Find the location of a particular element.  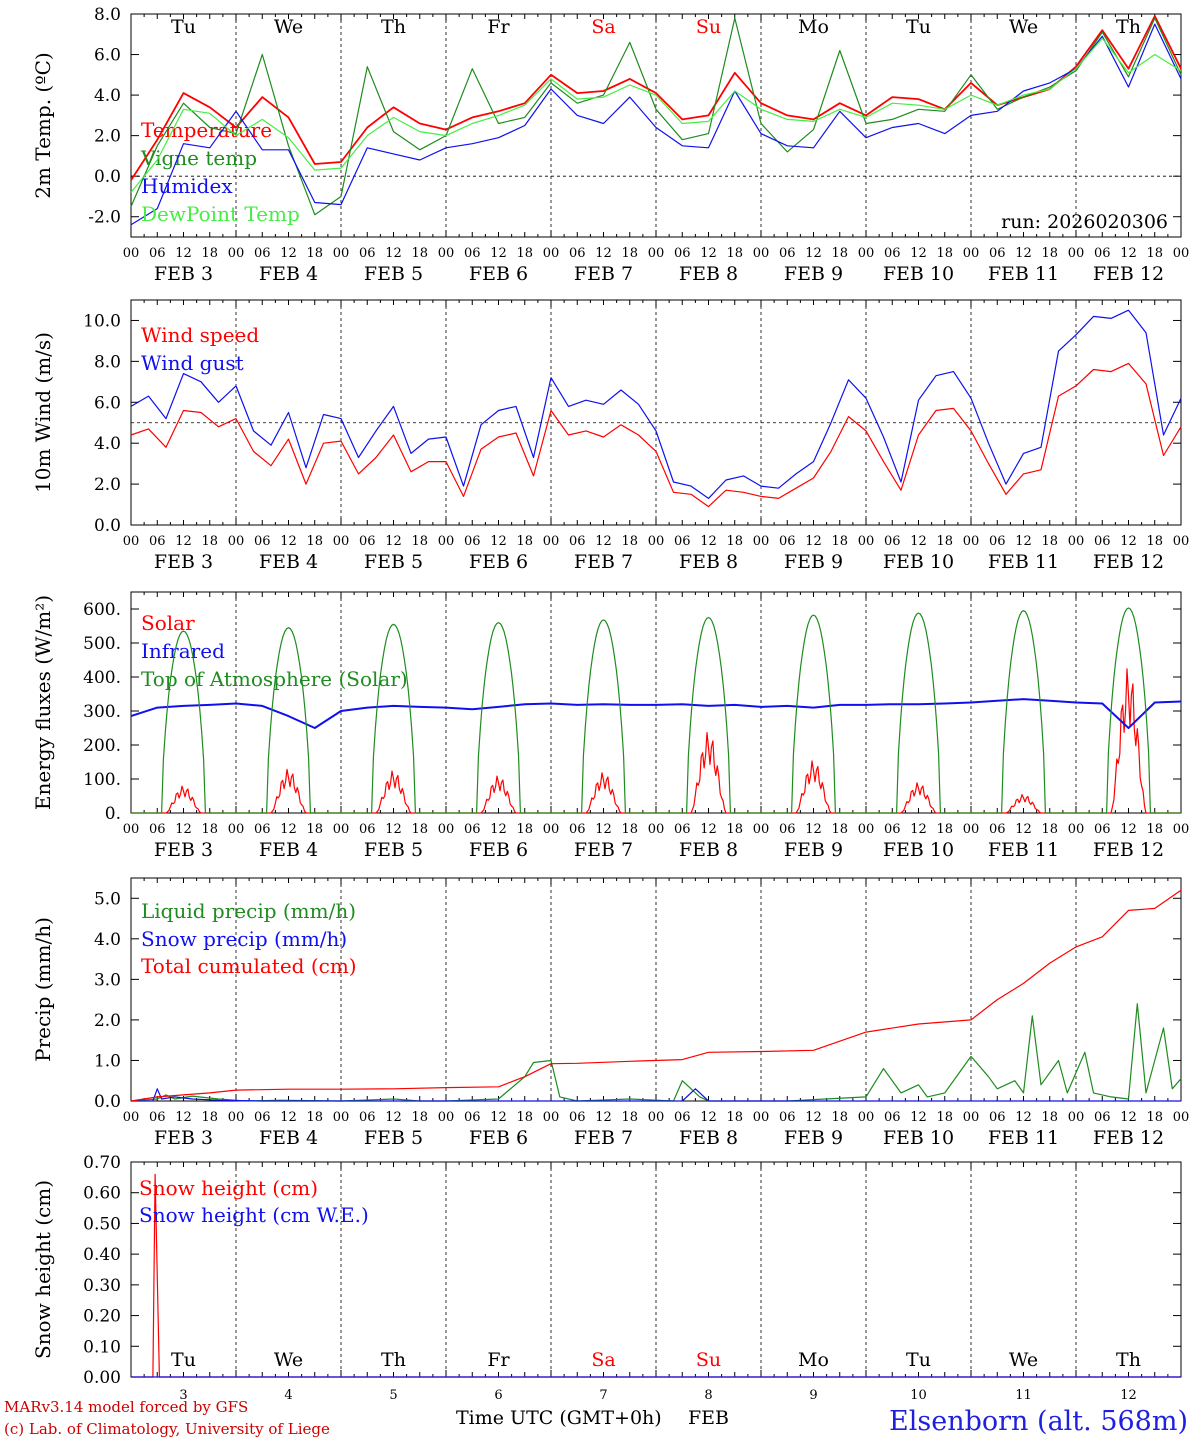

y-tick-label: 2.0 is located at coordinates (107, 1021).